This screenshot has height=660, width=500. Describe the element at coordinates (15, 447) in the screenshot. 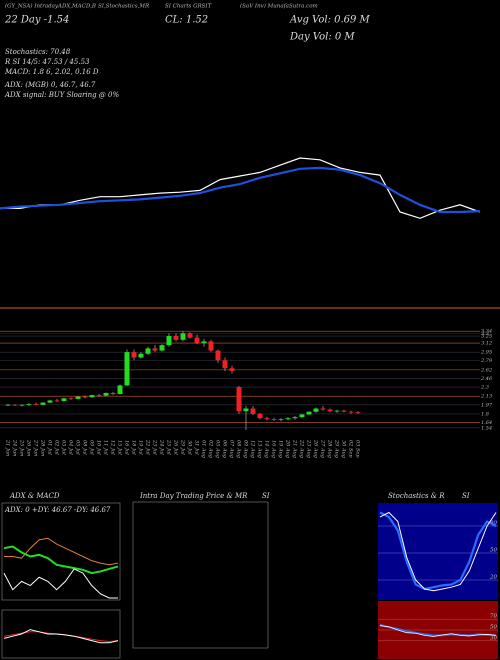

I see `x-tick-label: 24 Jun` at that location.